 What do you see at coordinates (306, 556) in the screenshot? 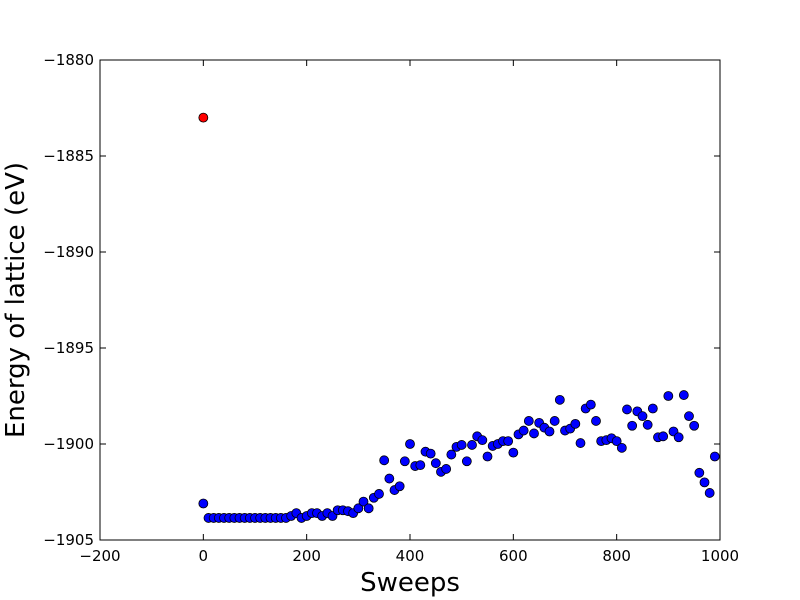
I see `x-tick-label: 200` at bounding box center [306, 556].